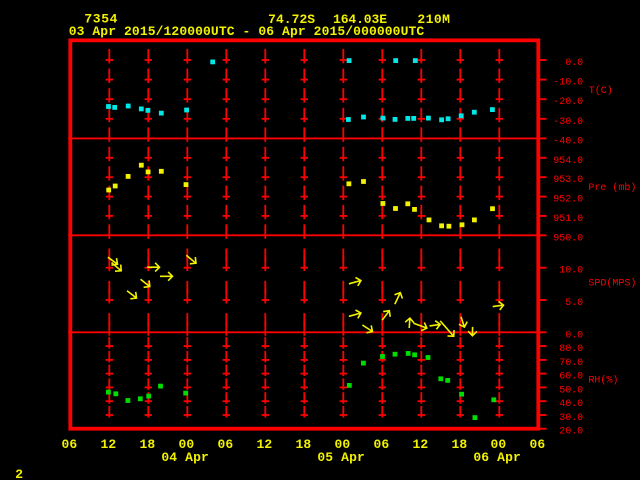 The height and width of the screenshot is (480, 640). What do you see at coordinates (571, 377) in the screenshot?
I see `svg-text: 60.0` at bounding box center [571, 377].